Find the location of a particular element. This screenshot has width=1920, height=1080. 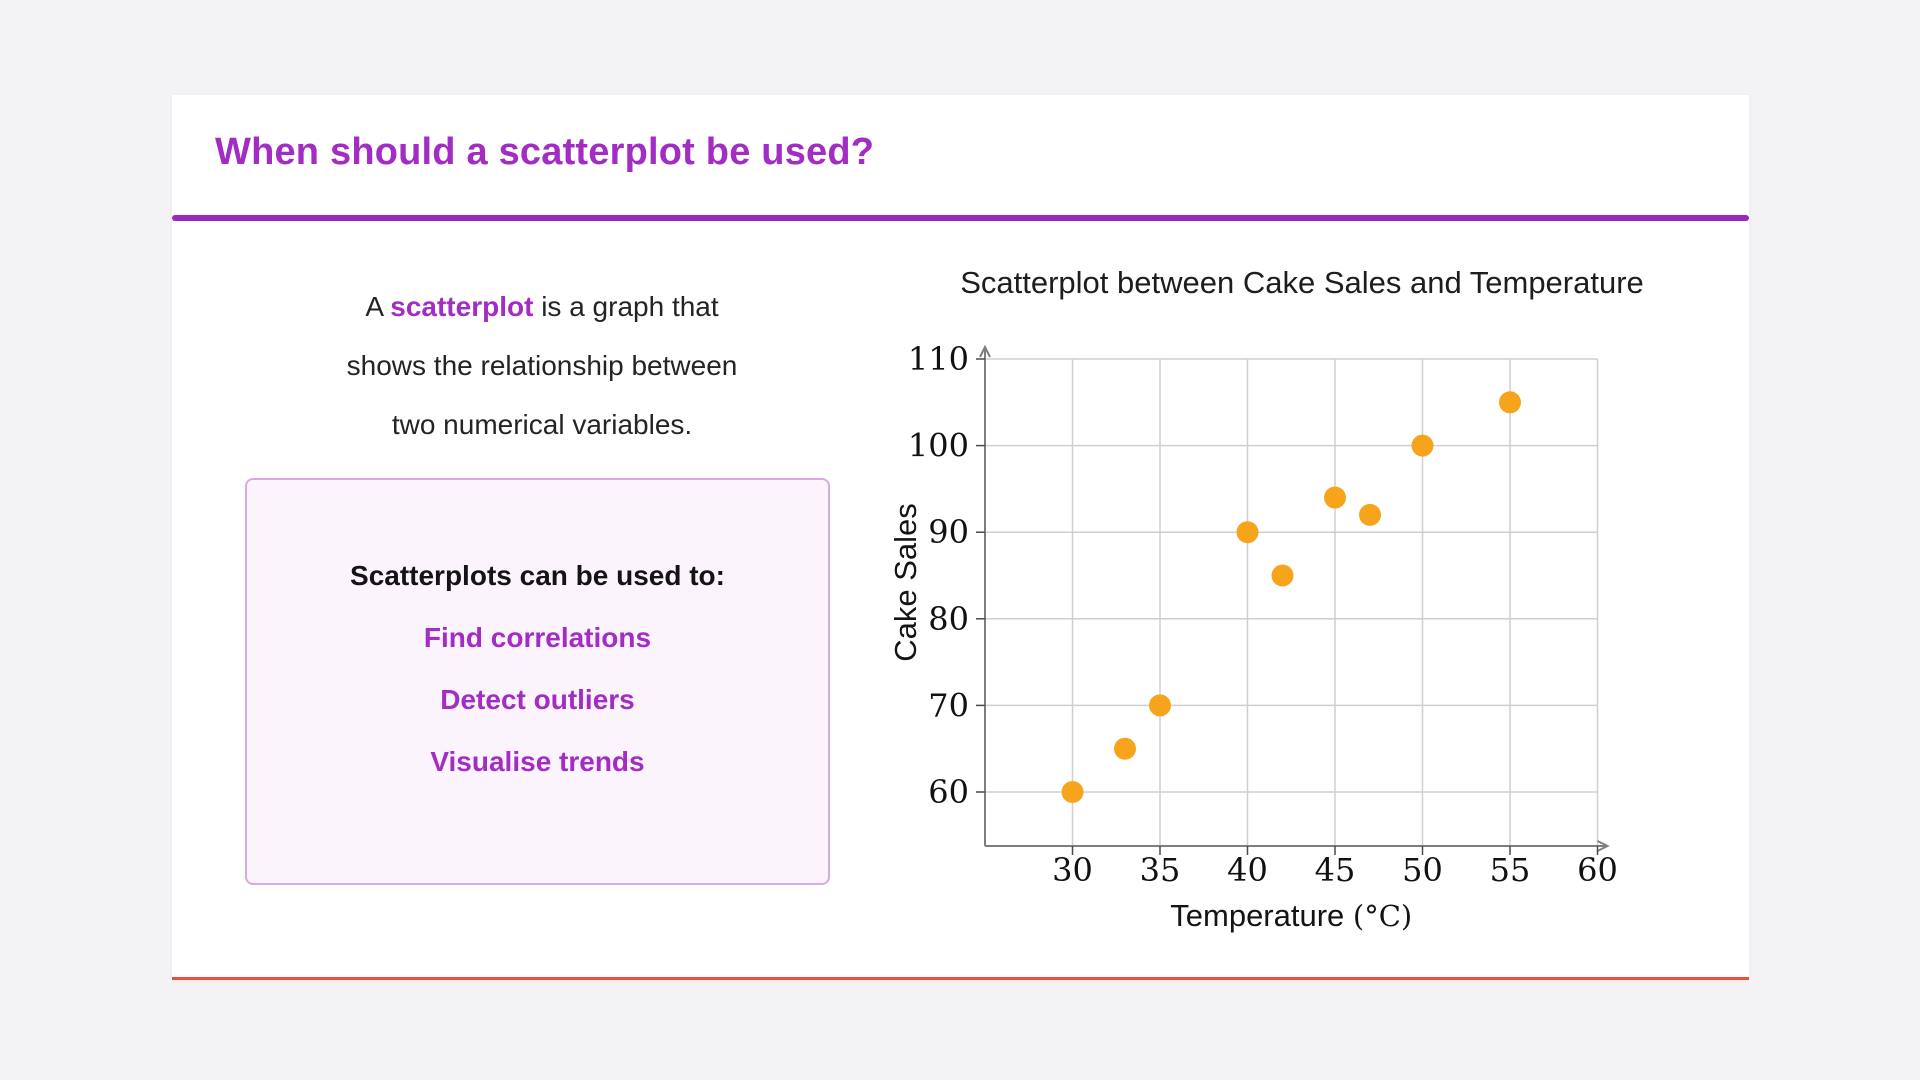

y-tick-label: 60 is located at coordinates (948, 792).